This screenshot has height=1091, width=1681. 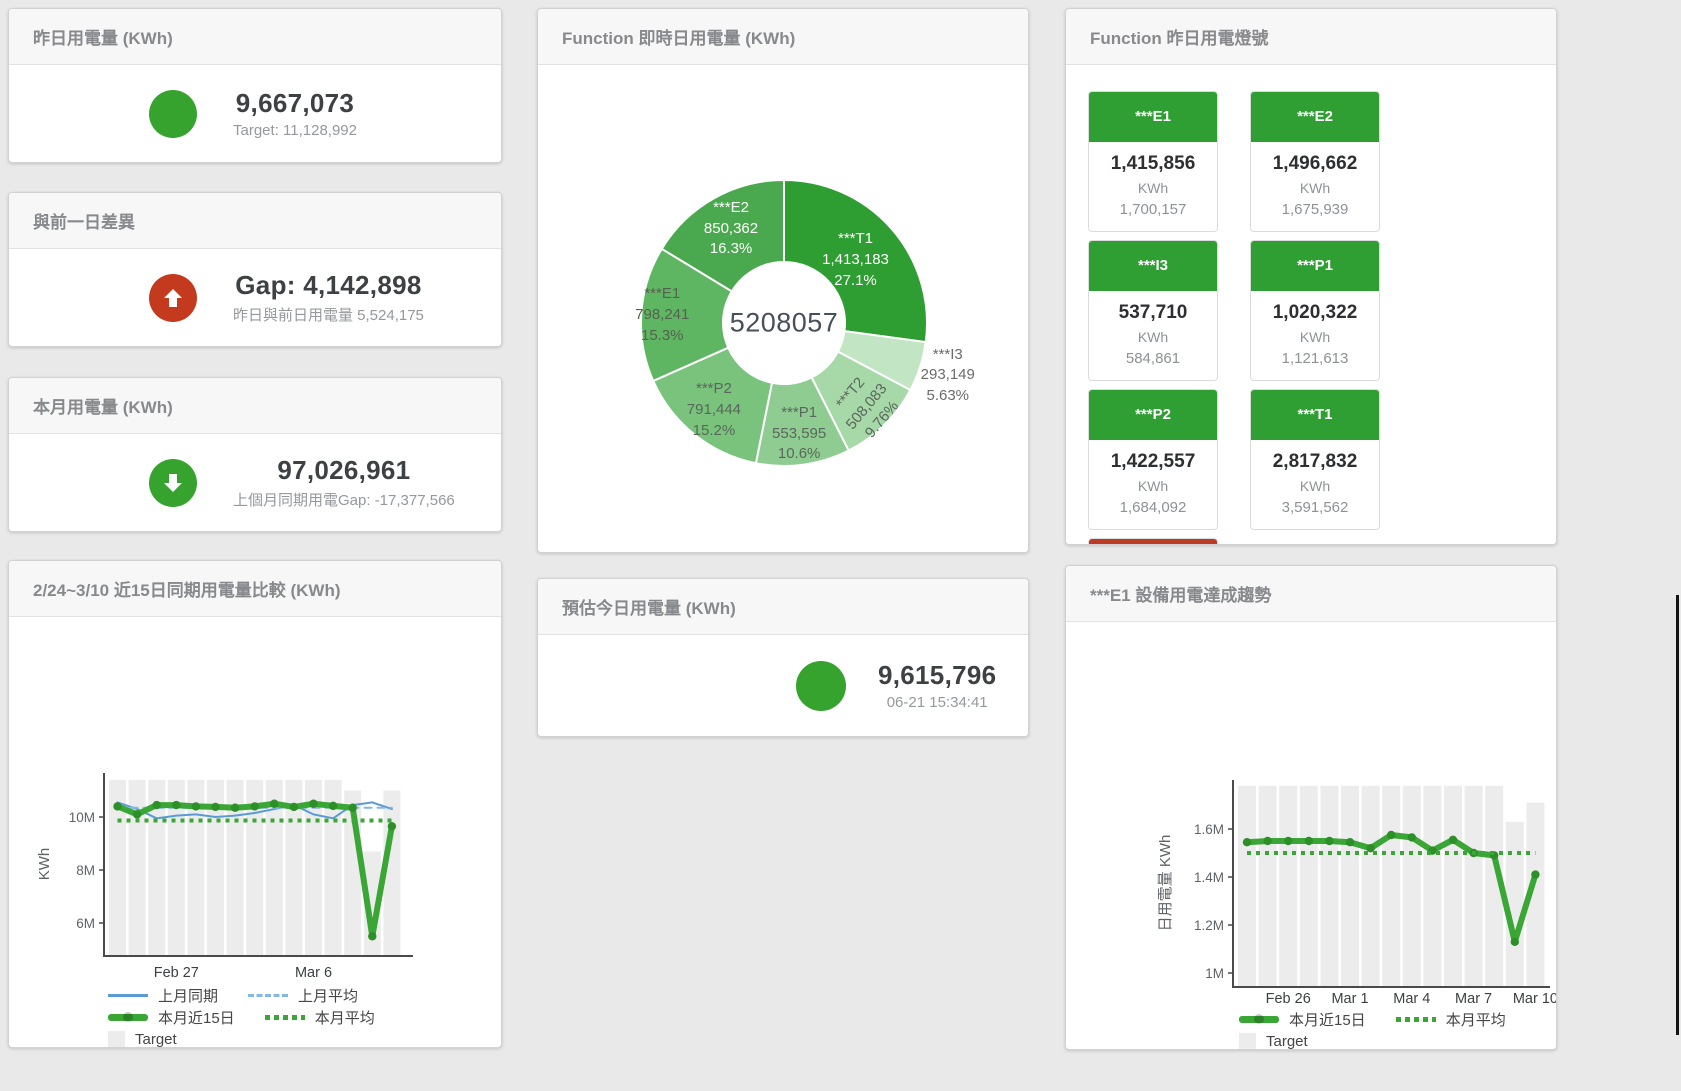 What do you see at coordinates (714, 430) in the screenshot?
I see `segment-percent: 15.2%` at bounding box center [714, 430].